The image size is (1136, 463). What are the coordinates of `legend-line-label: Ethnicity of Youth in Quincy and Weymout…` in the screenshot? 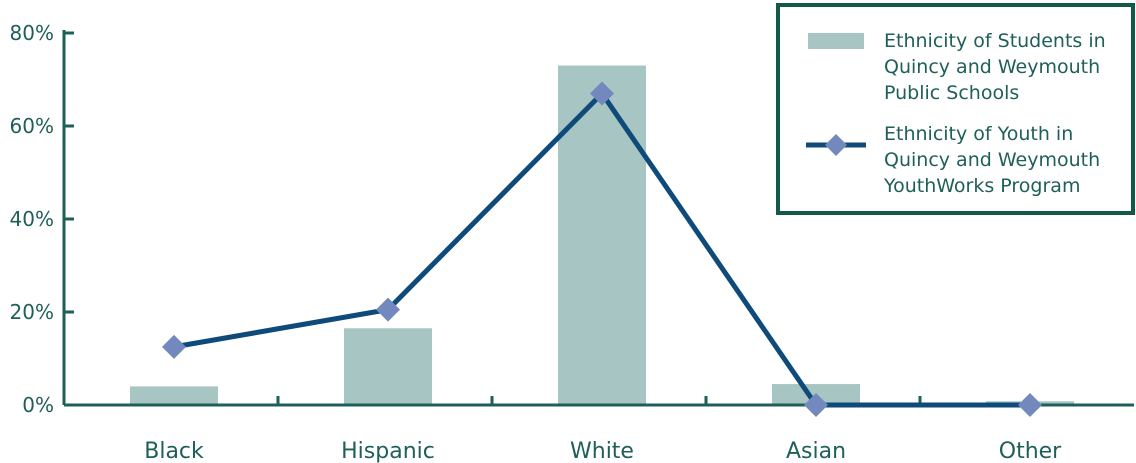 It's located at (994, 160).